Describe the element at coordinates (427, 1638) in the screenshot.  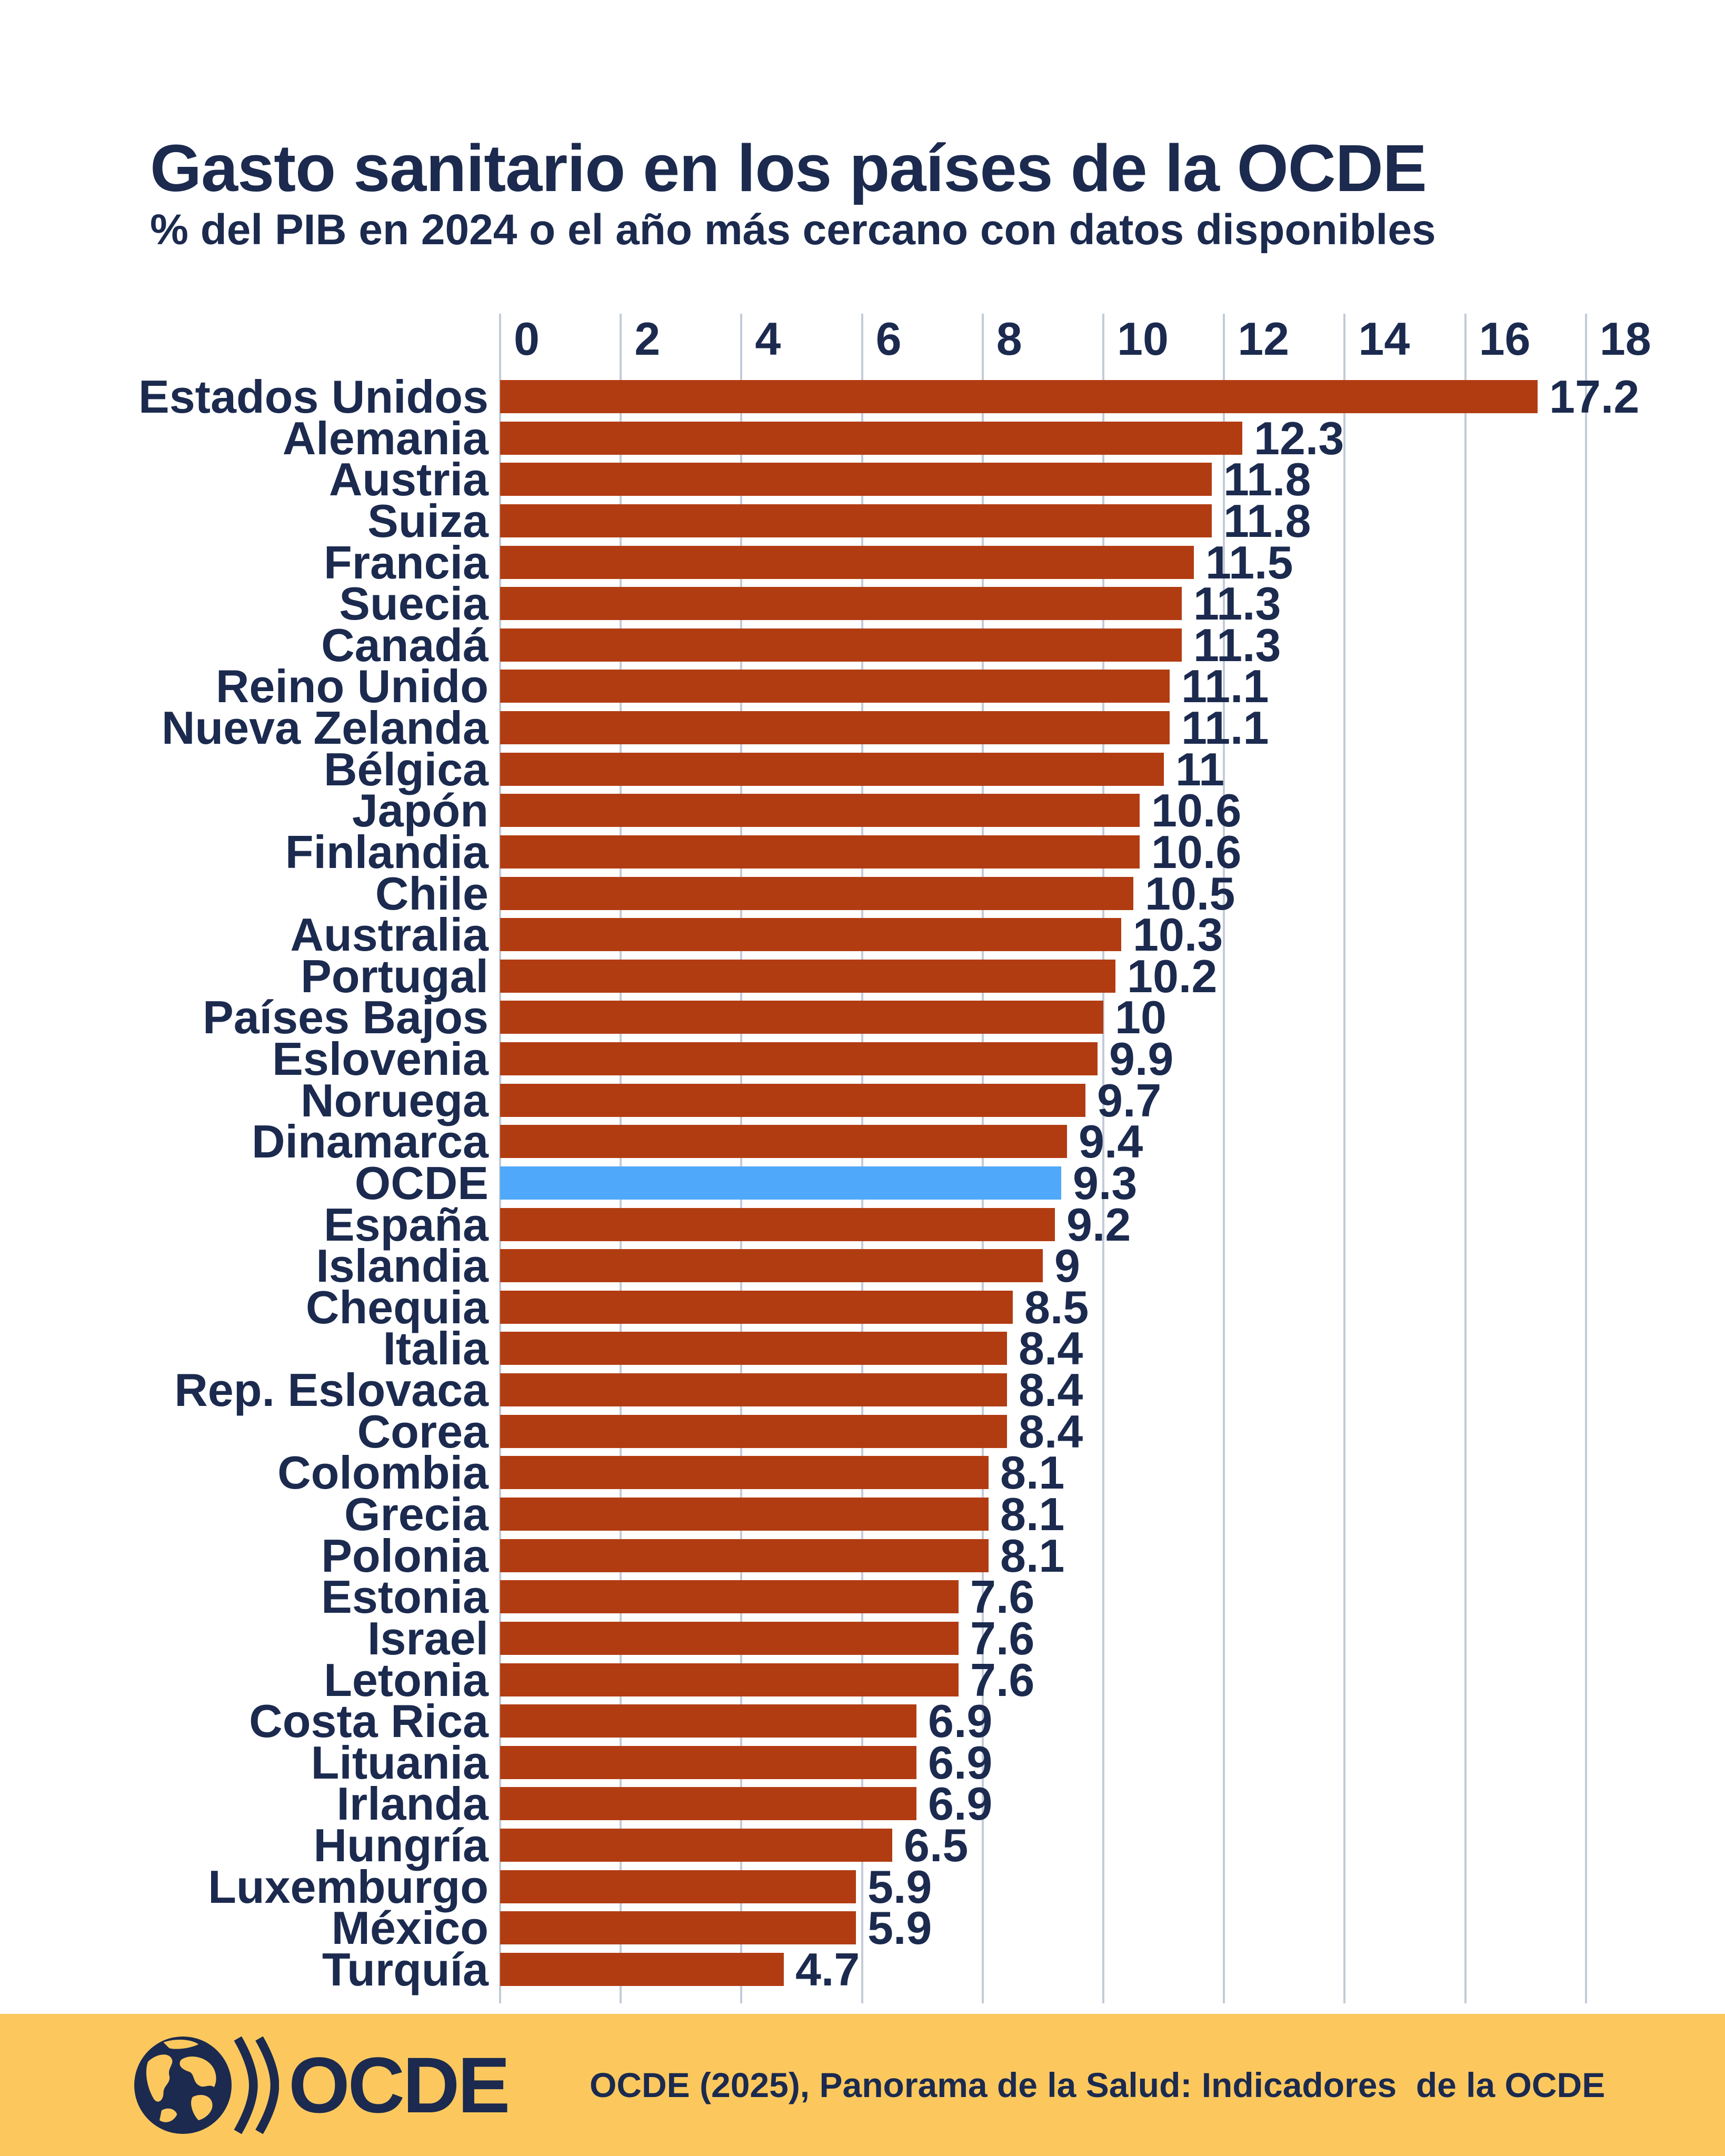
I see `country-label: Israel` at that location.